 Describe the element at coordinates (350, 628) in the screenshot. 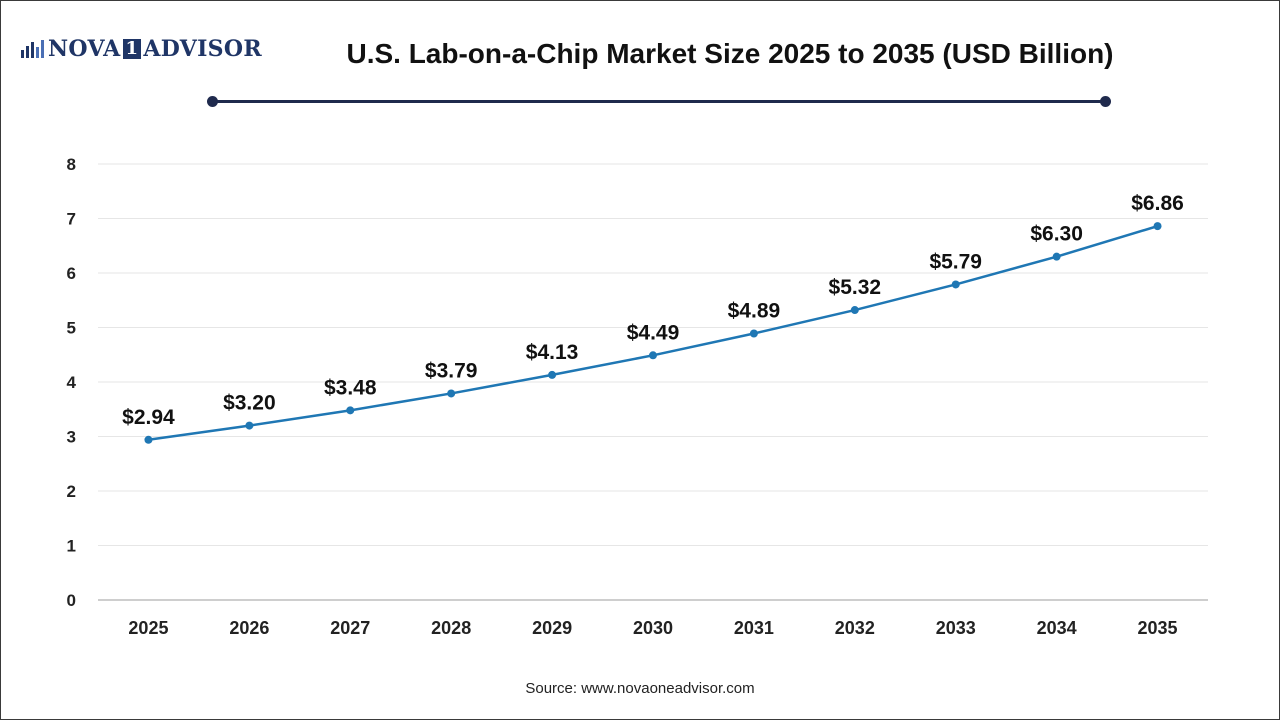

I see `x-tick-label: 2027` at that location.